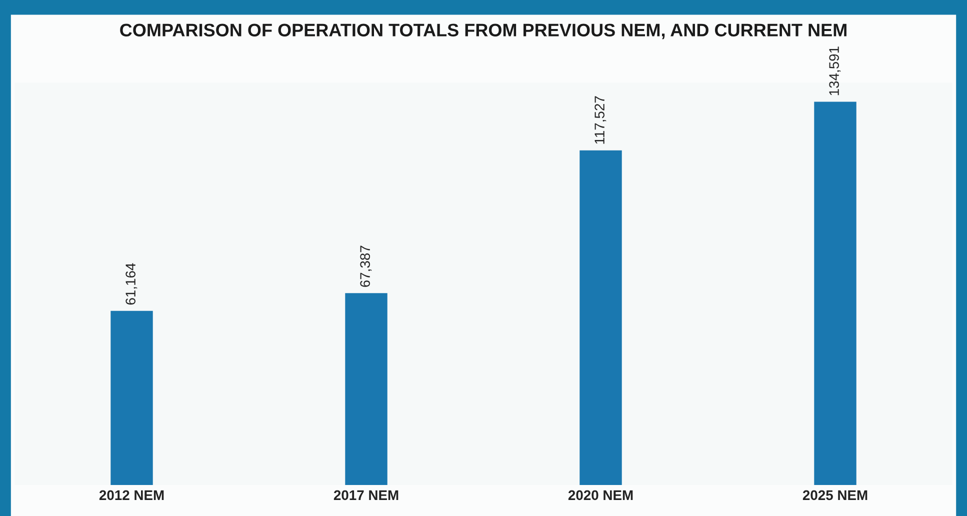 The image size is (967, 516). Describe the element at coordinates (600, 120) in the screenshot. I see `data-label: 117,527` at that location.